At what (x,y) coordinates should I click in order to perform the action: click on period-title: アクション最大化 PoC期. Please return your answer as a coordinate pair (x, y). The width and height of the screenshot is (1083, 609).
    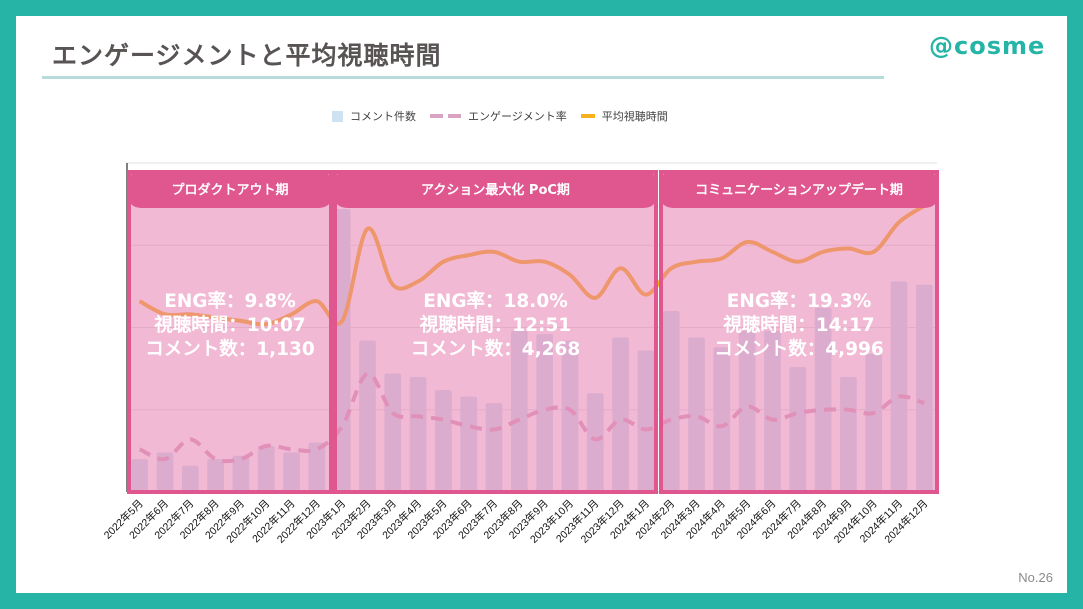
    Looking at the image, I should click on (495, 190).